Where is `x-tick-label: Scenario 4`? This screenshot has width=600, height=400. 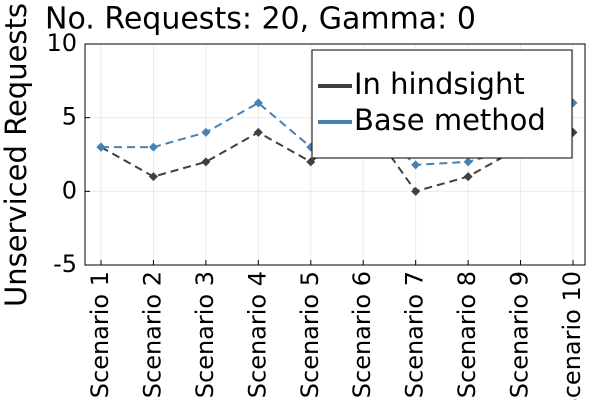 x-tick-label: Scenario 4 is located at coordinates (257, 334).